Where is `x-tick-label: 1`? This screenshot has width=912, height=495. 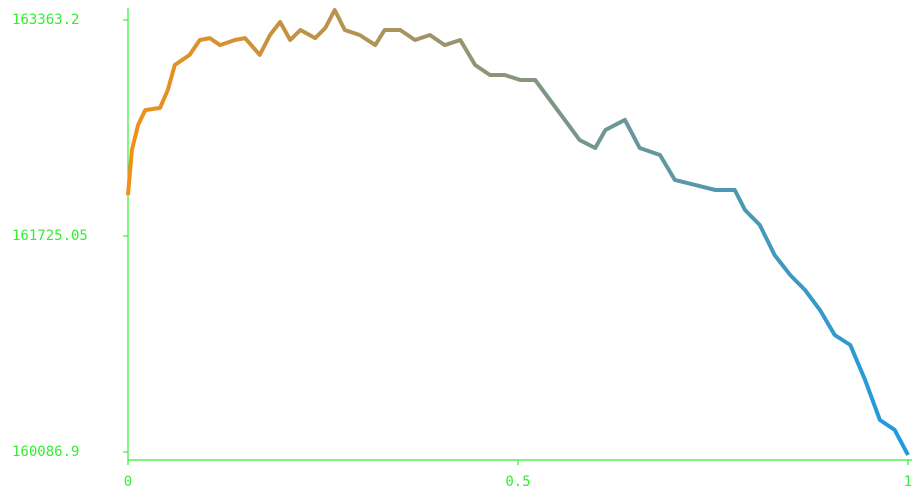
x-tick-label: 1 is located at coordinates (908, 482).